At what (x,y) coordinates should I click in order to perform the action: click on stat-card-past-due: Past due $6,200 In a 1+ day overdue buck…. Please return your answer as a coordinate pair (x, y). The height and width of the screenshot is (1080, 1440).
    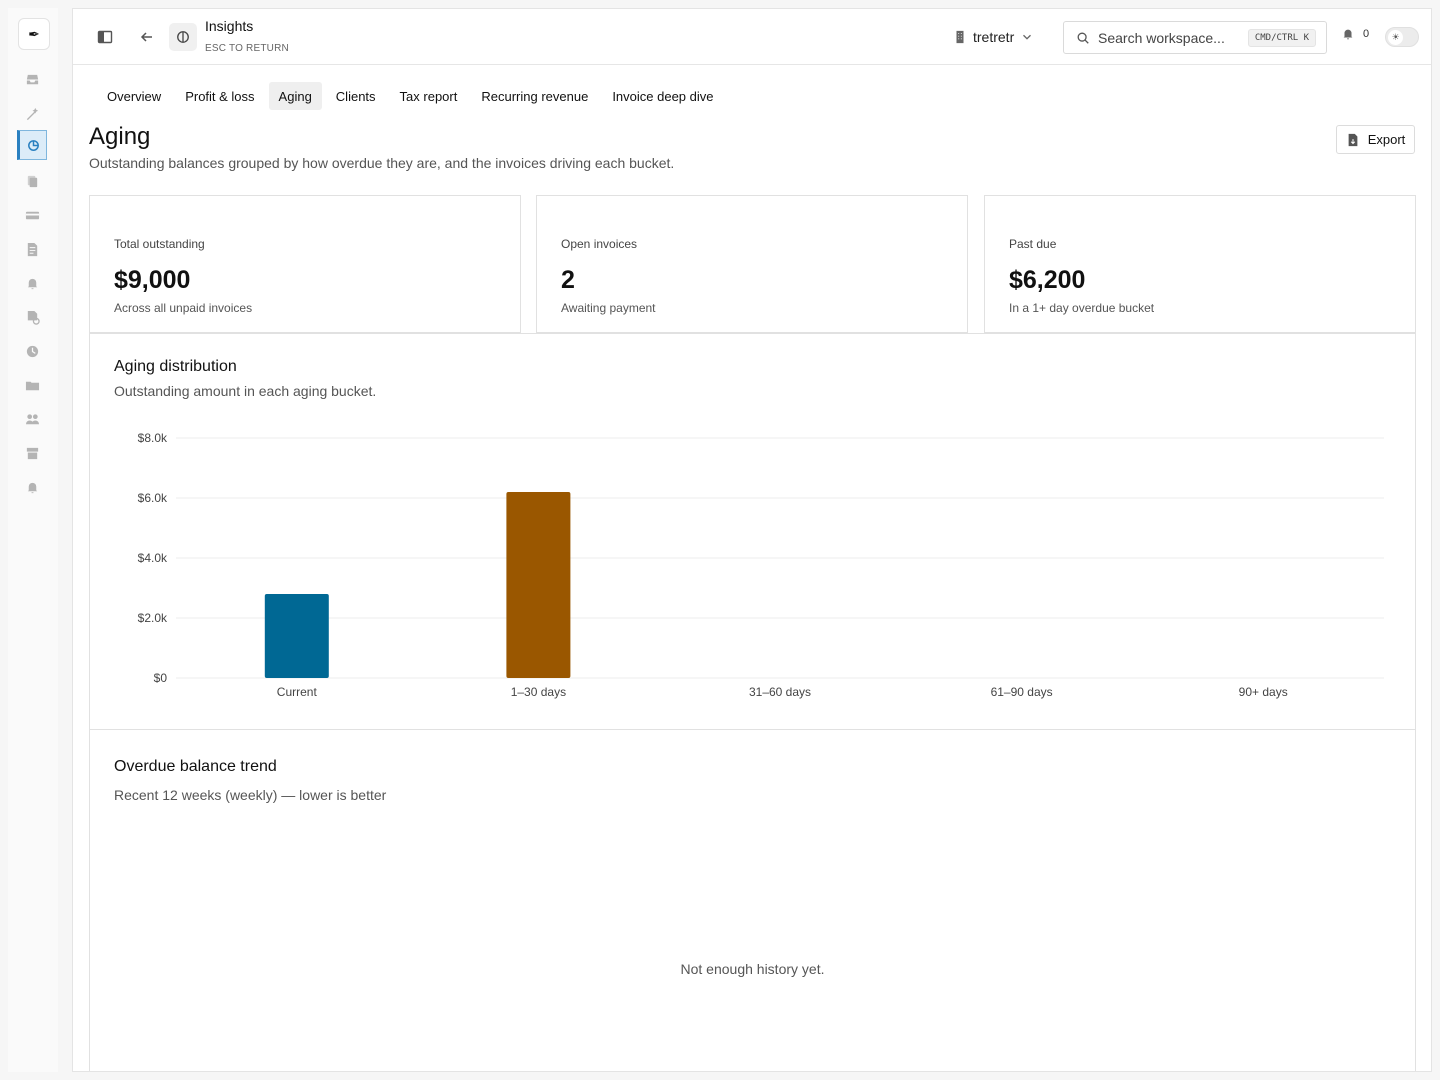
    Looking at the image, I should click on (1200, 264).